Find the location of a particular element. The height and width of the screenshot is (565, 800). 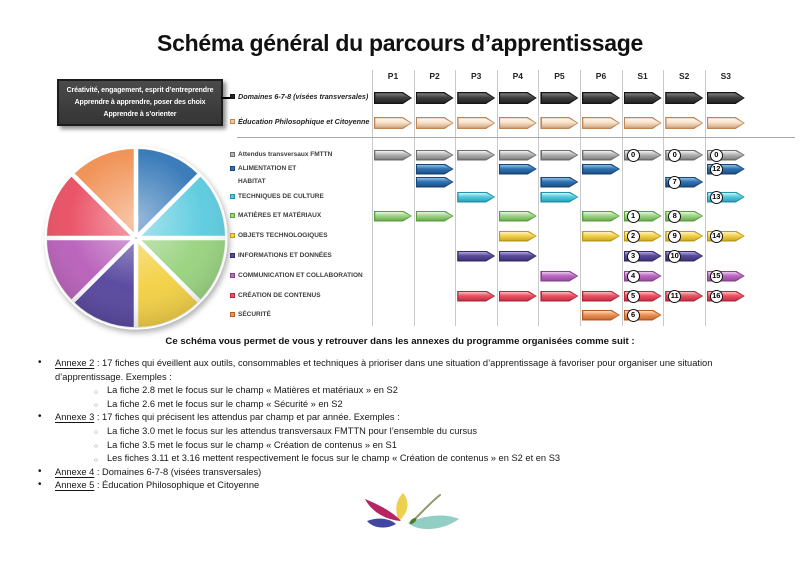

field-row-label: HABITAT is located at coordinates (252, 181).